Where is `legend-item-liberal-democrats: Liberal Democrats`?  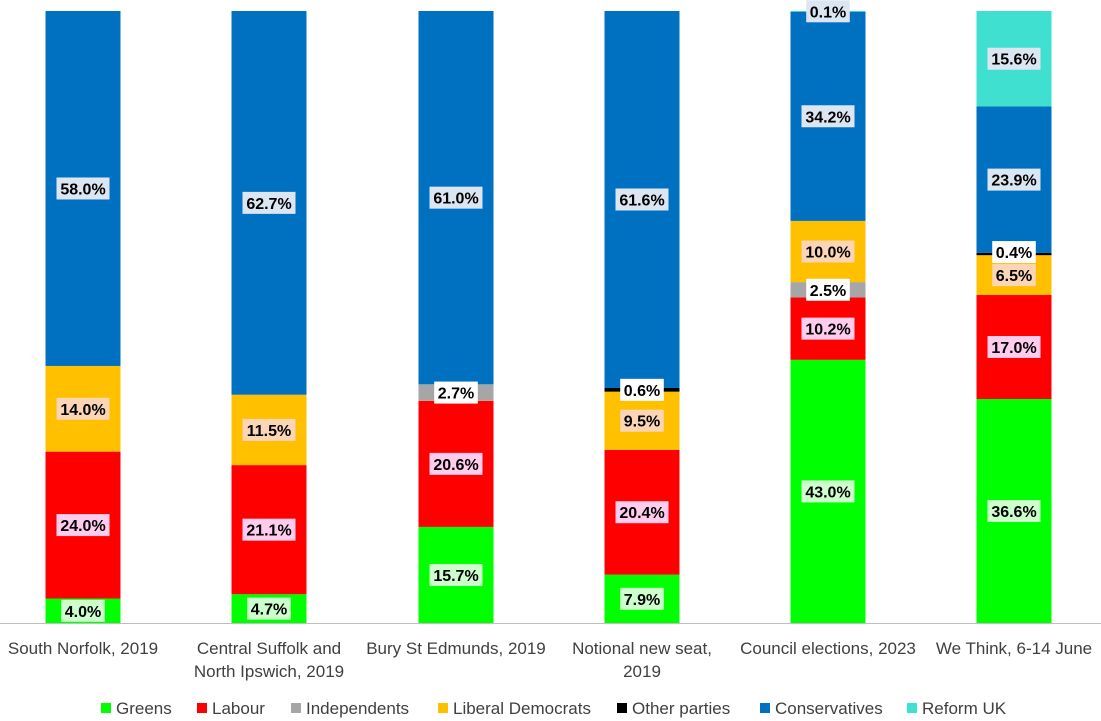
legend-item-liberal-democrats: Liberal Democrats is located at coordinates (514, 708).